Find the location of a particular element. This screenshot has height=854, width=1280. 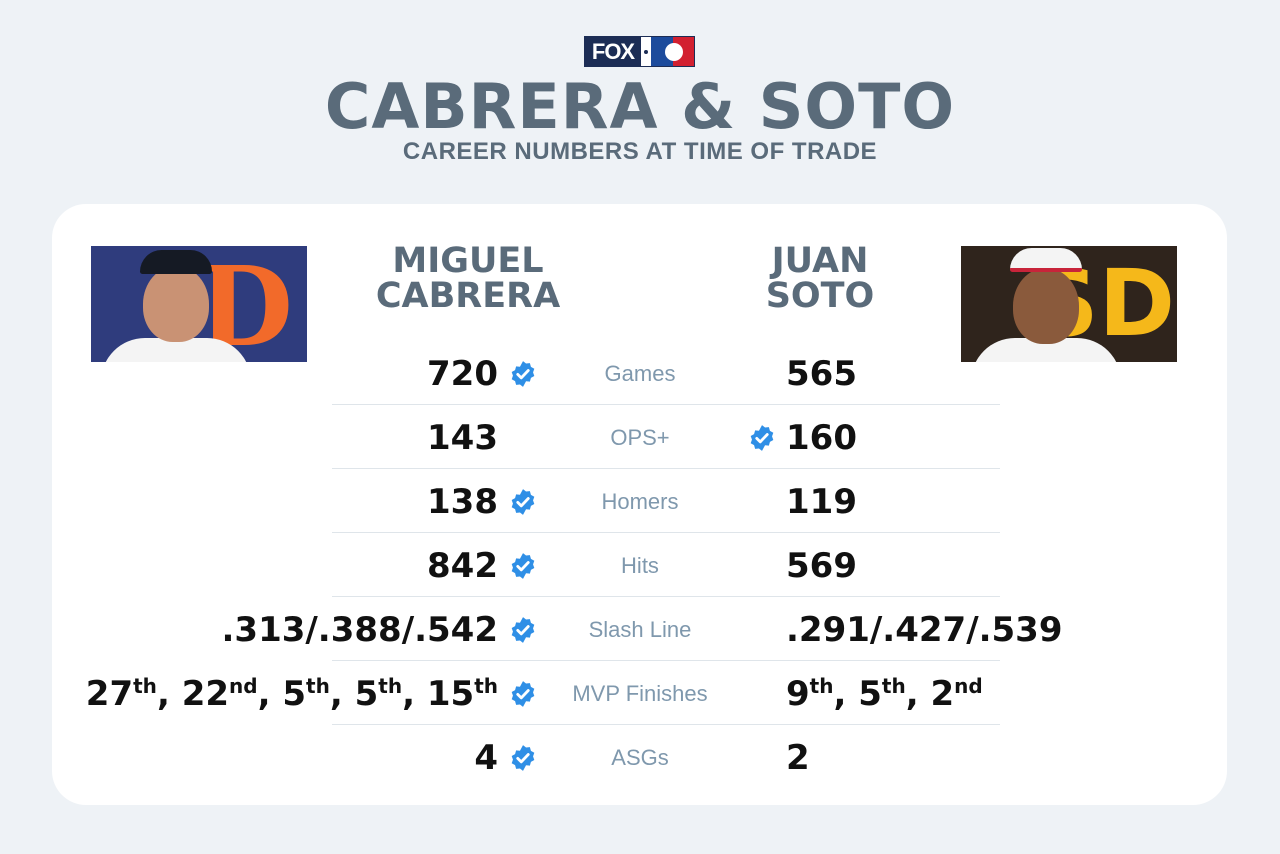

player-name-left: MIGUEL CABRERA is located at coordinates (468, 278).